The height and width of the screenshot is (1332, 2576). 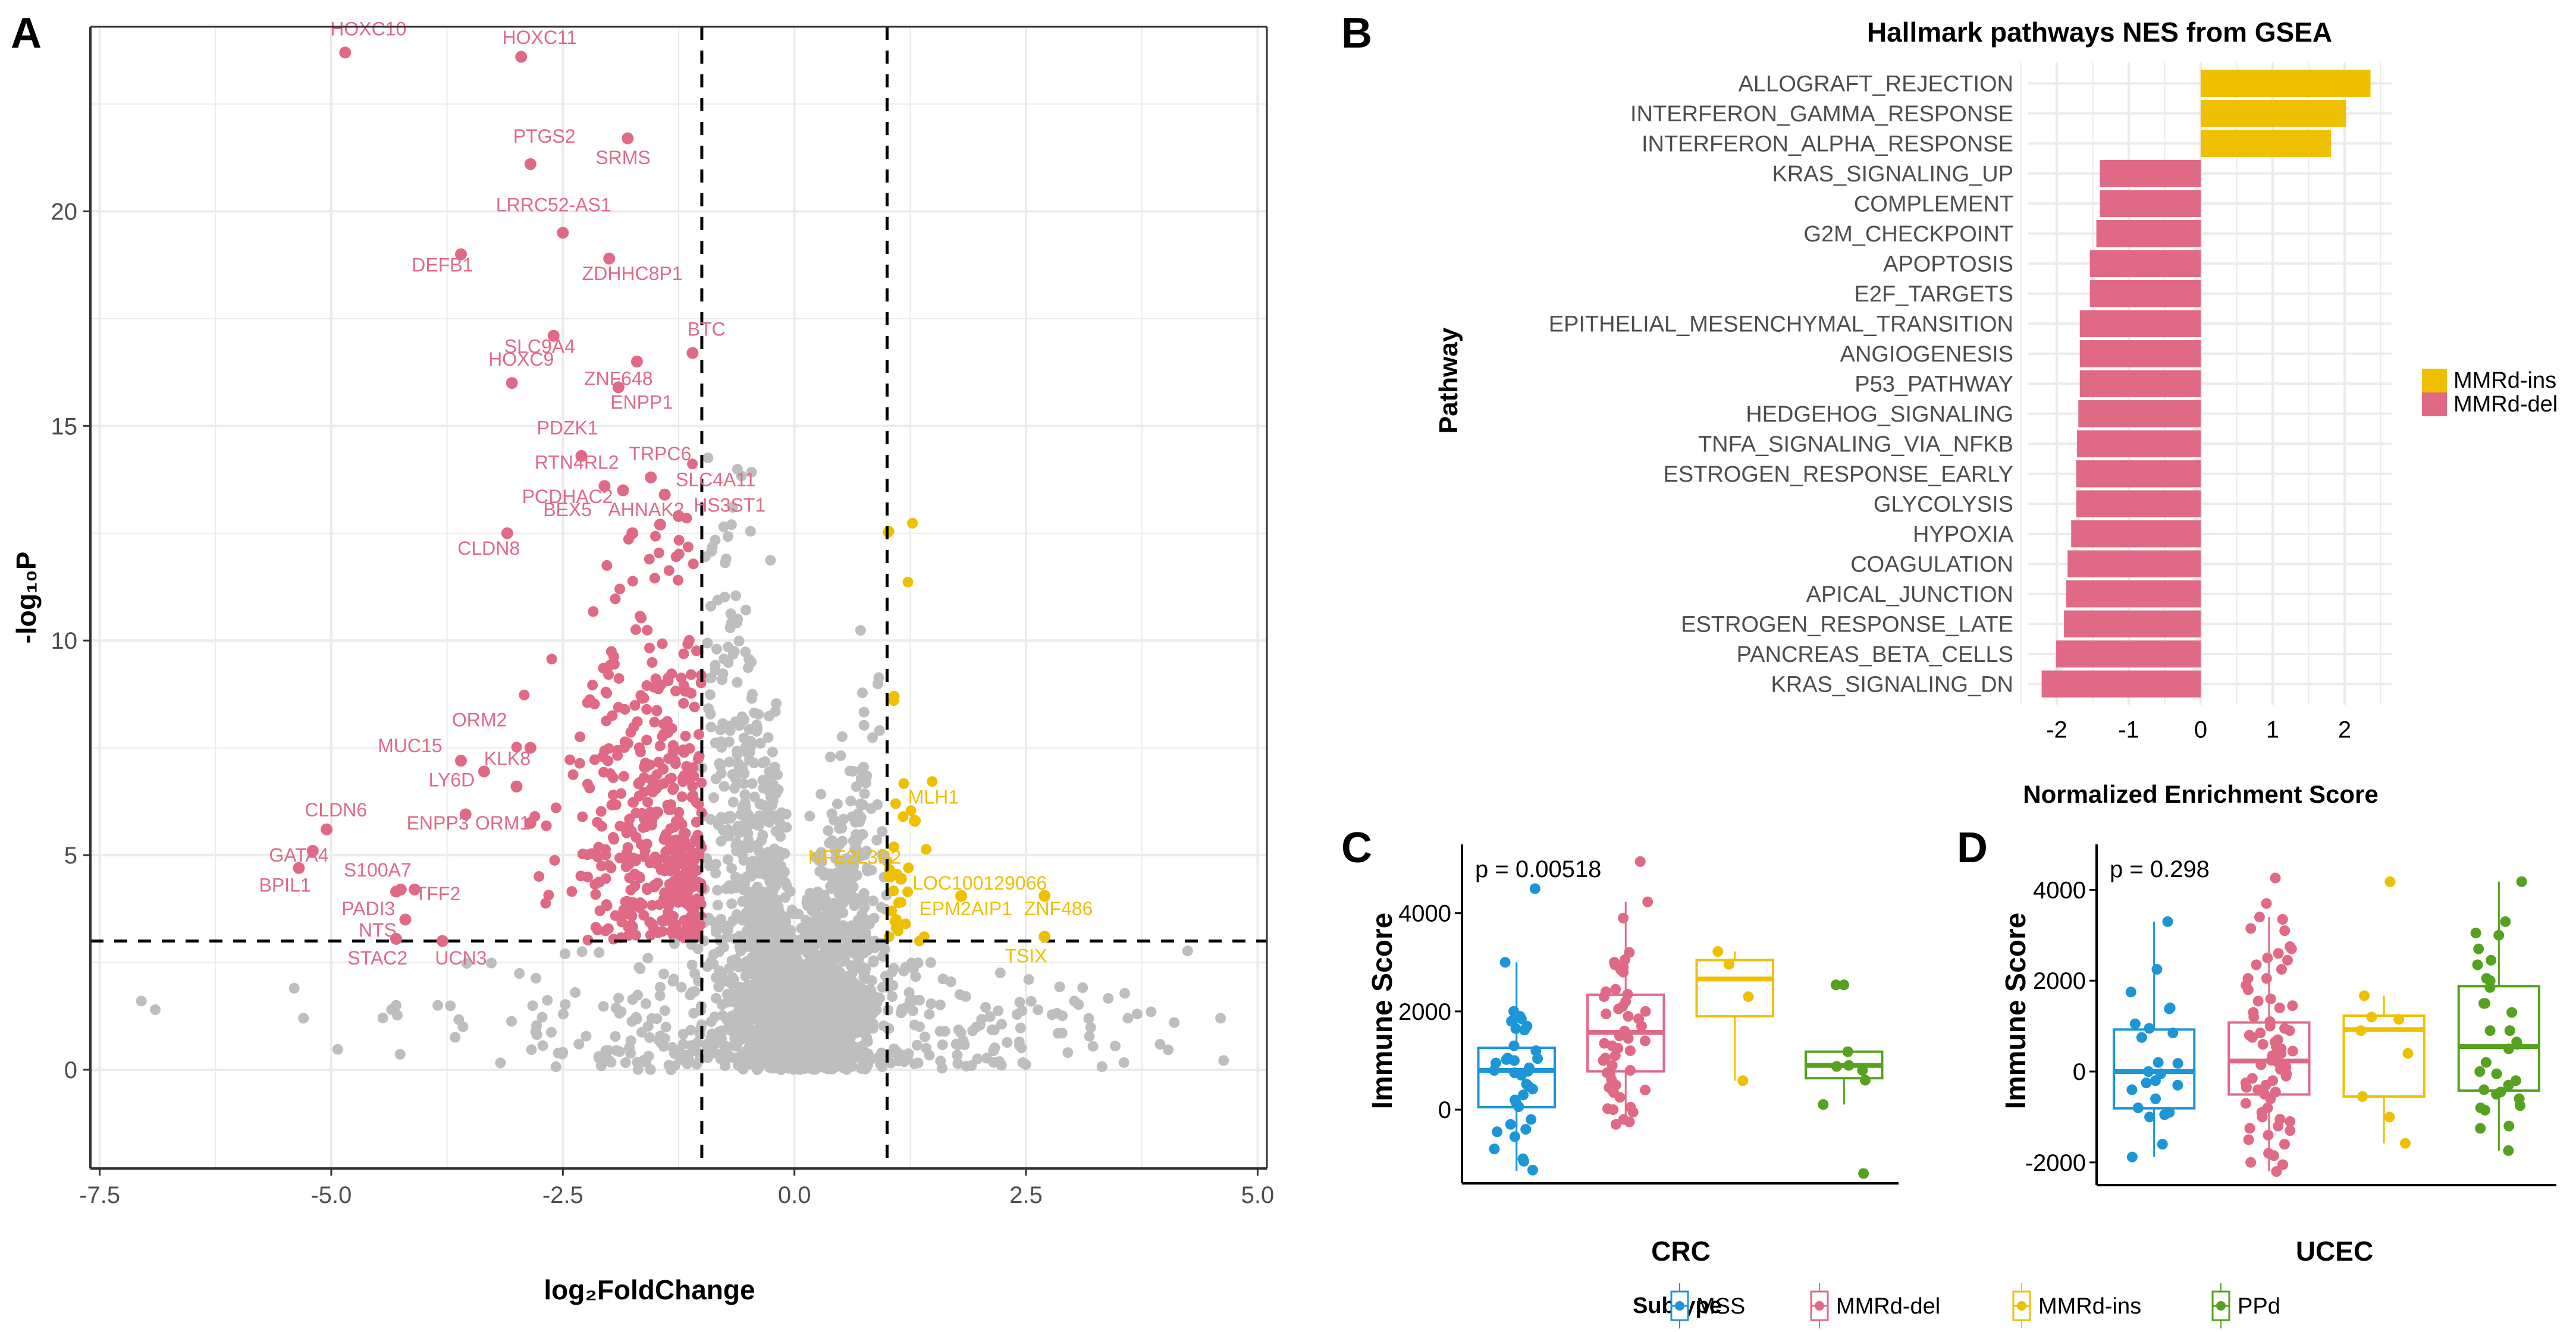 I want to click on legend-key-point, so click(x=2221, y=1306).